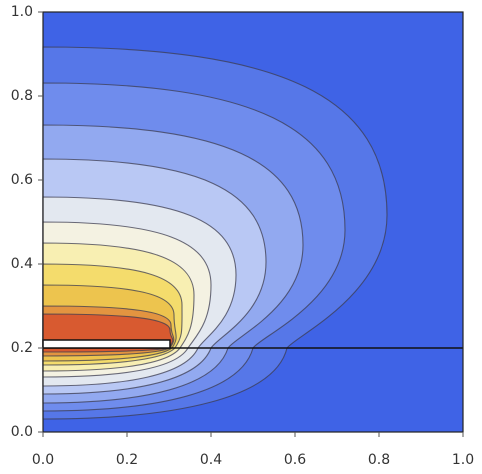 The width and height of the screenshot is (482, 474). Describe the element at coordinates (295, 460) in the screenshot. I see `x-tick-label: 0.6` at that location.